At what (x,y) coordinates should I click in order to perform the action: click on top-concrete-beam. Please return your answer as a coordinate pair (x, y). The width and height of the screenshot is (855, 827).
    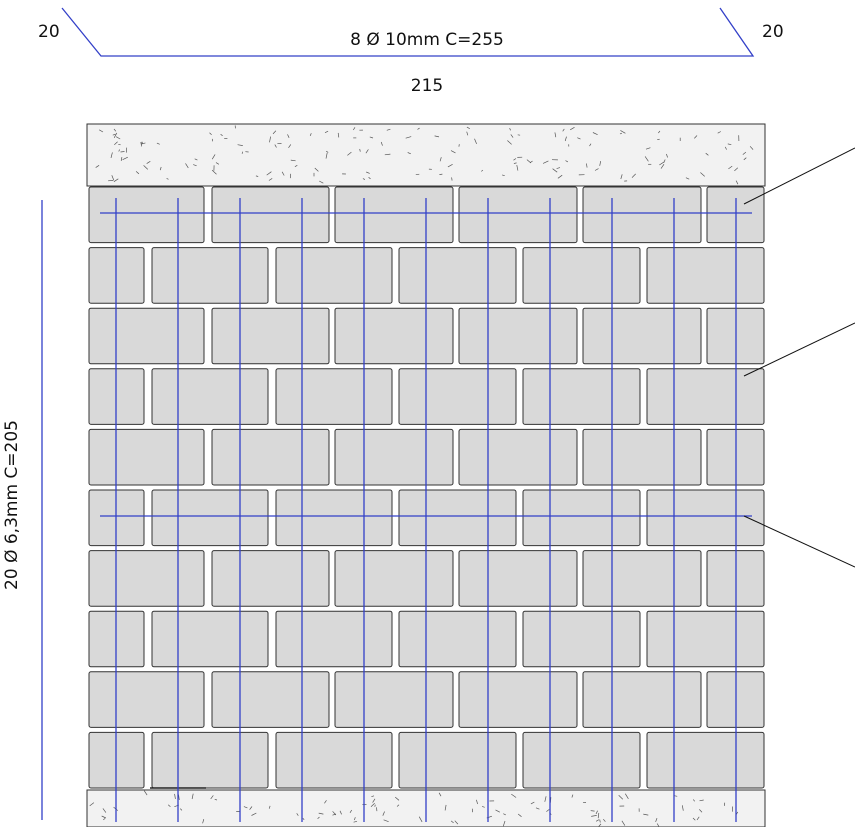
    Looking at the image, I should click on (426, 155).